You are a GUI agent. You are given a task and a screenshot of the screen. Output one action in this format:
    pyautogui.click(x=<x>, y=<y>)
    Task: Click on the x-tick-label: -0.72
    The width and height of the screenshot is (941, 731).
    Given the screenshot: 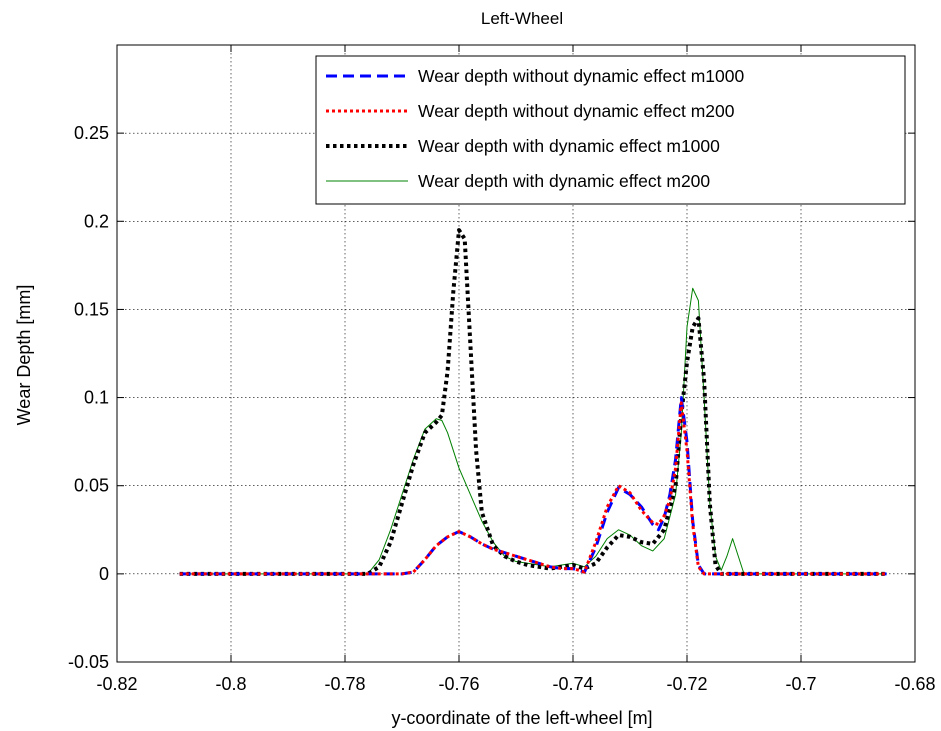 What is the action you would take?
    pyautogui.click(x=686, y=684)
    